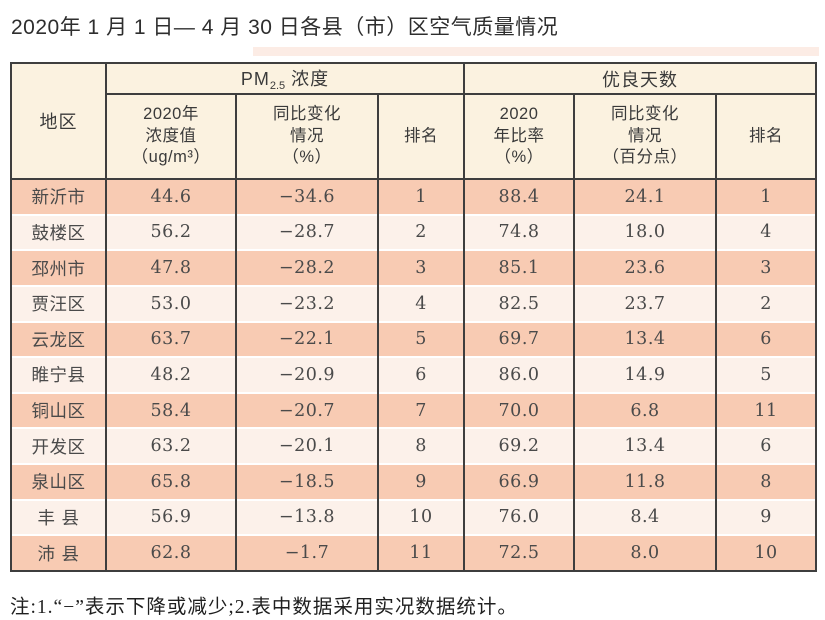 Image resolution: width=825 pixels, height=620 pixels. Describe the element at coordinates (766, 267) in the screenshot. I see `ratio-rank-cell: 3` at that location.